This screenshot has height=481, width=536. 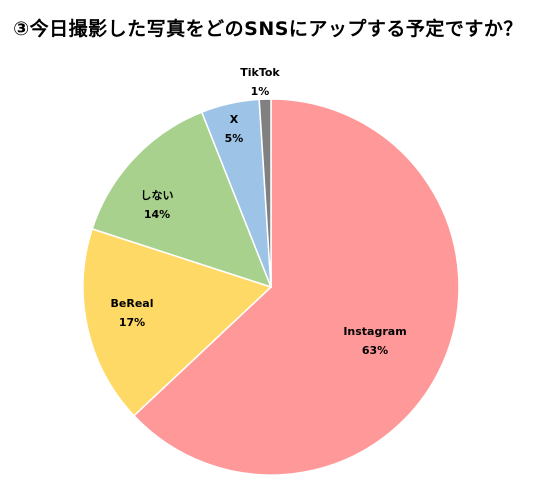 What do you see at coordinates (132, 322) in the screenshot?
I see `slice-value-label-1: 17%` at bounding box center [132, 322].